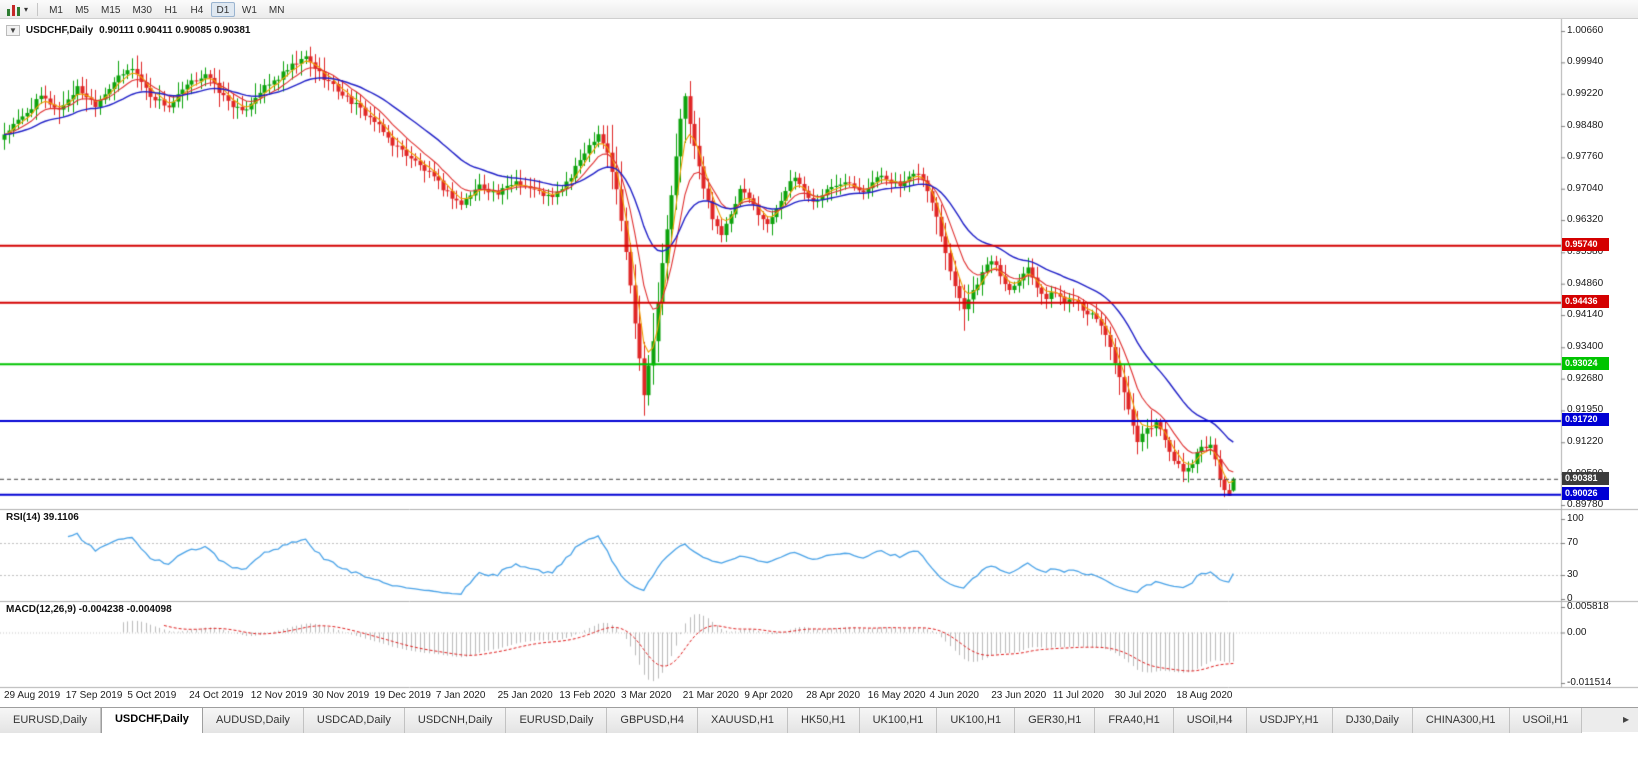 The image size is (1638, 765). What do you see at coordinates (152, 695) in the screenshot?
I see `date-axis-label: 5 Oct 2019` at bounding box center [152, 695].